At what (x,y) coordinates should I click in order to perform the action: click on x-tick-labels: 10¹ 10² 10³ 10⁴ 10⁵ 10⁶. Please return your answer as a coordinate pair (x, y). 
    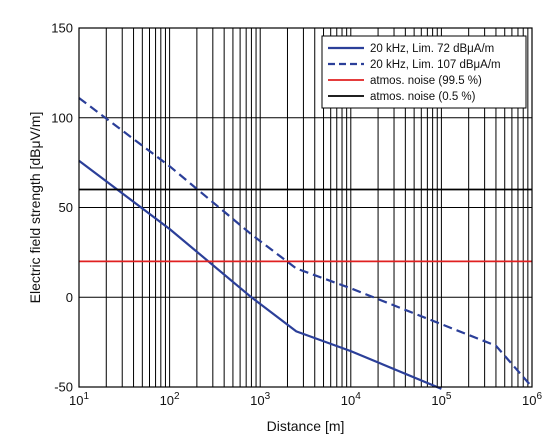
    Looking at the image, I should click on (305, 399).